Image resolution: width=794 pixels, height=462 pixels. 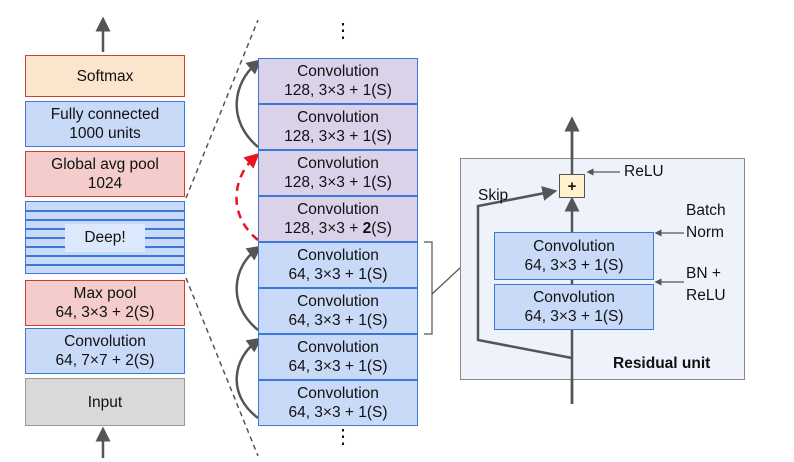 What do you see at coordinates (338, 182) in the screenshot?
I see `conv-128-c-line2: 128, 3×3 + 1(S)` at bounding box center [338, 182].